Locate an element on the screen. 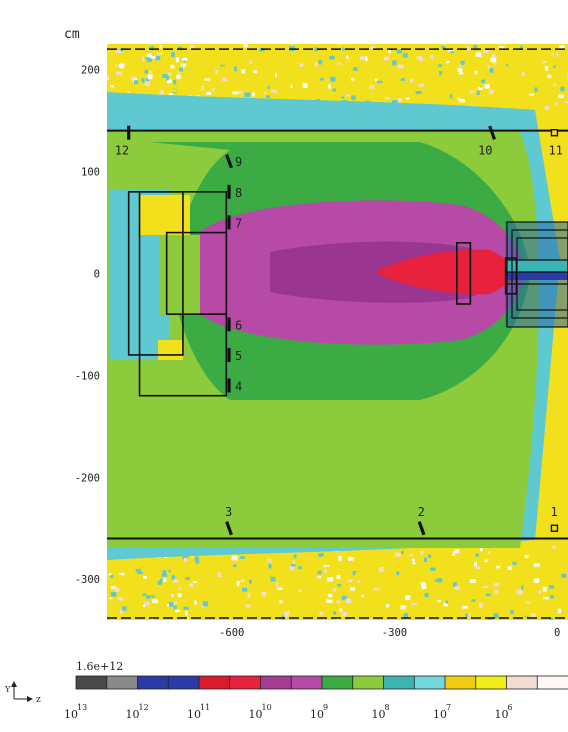 The width and height of the screenshot is (568, 732). axis-glyph-y: Y is located at coordinates (7, 689).